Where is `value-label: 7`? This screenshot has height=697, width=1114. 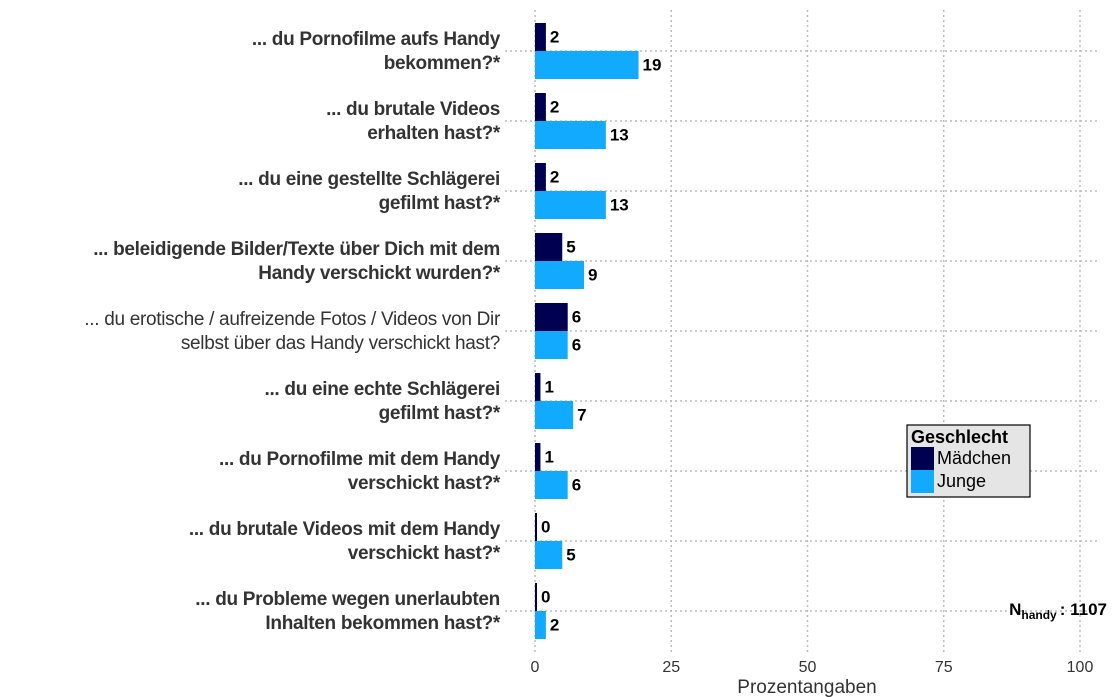
value-label: 7 is located at coordinates (581, 414).